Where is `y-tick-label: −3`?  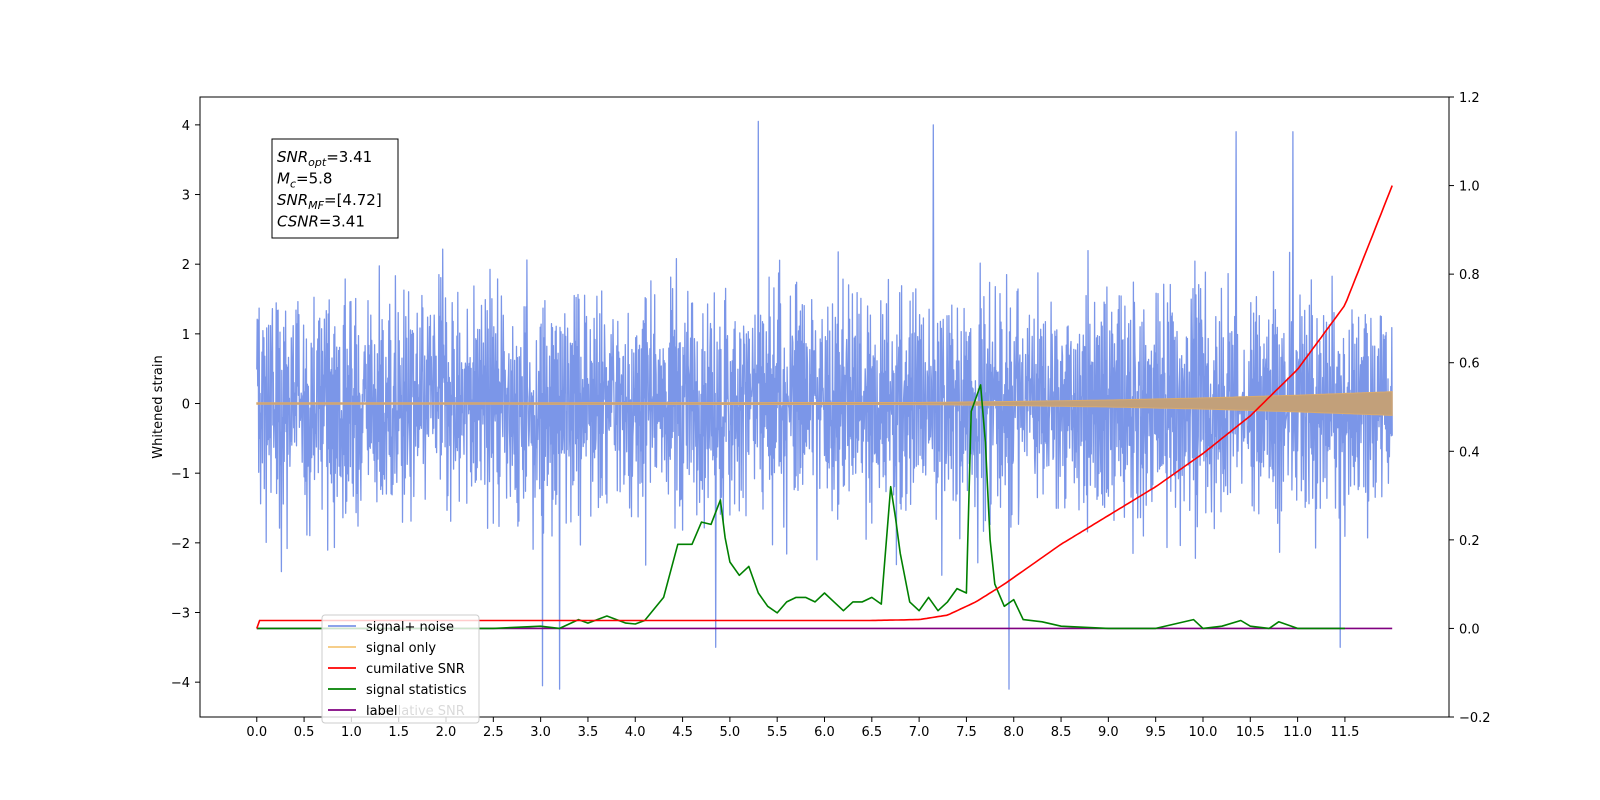 y-tick-label: −3 is located at coordinates (180, 614).